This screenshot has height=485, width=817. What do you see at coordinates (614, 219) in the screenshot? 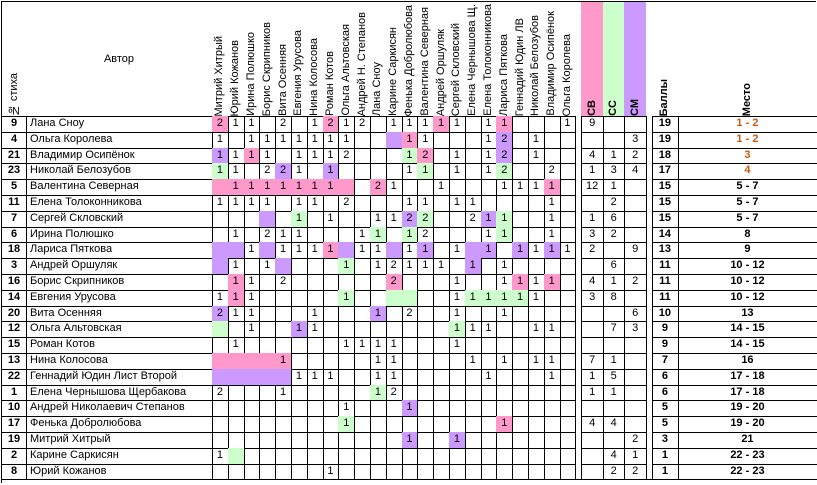
I see `sum-ss: 6` at bounding box center [614, 219].